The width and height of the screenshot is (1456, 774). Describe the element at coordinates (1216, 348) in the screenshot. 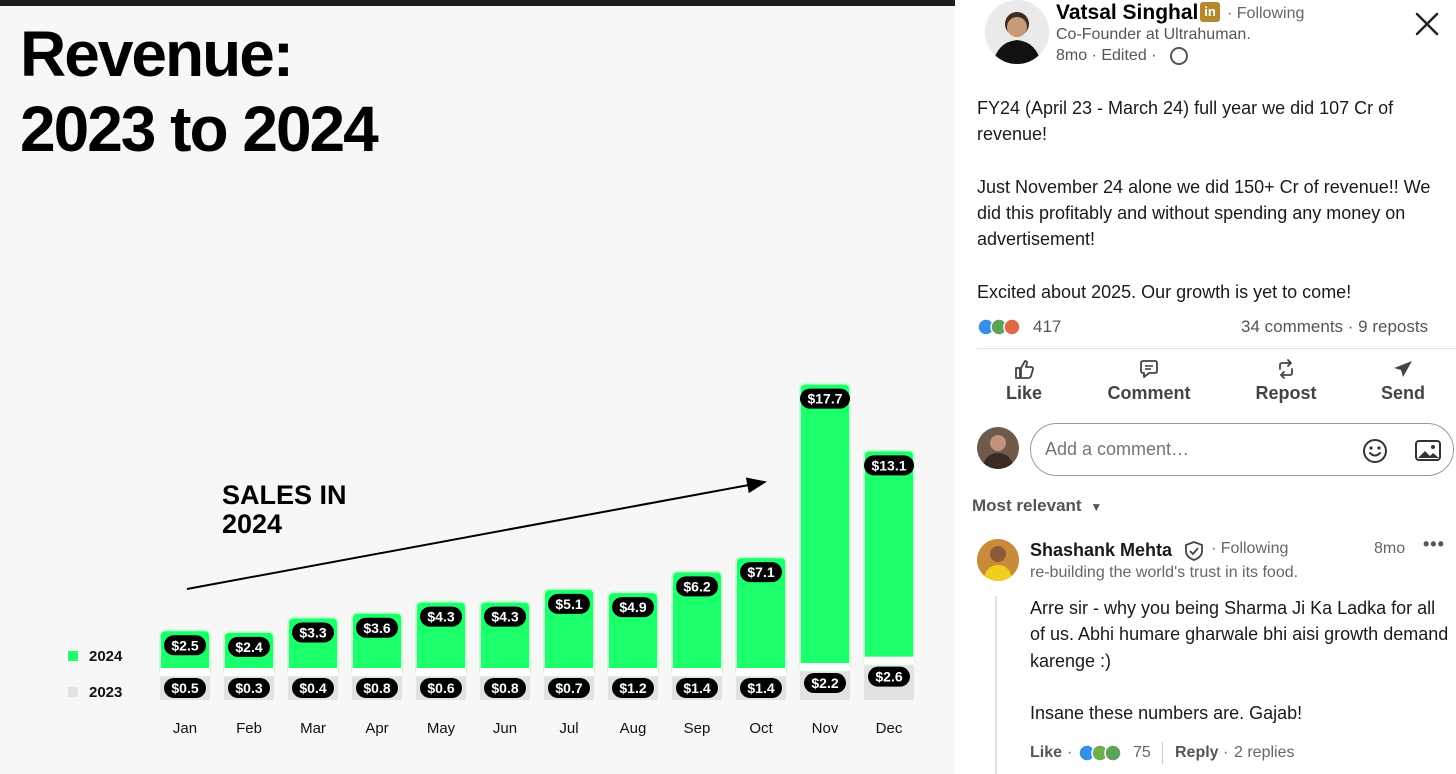

I see `actions-divider` at that location.